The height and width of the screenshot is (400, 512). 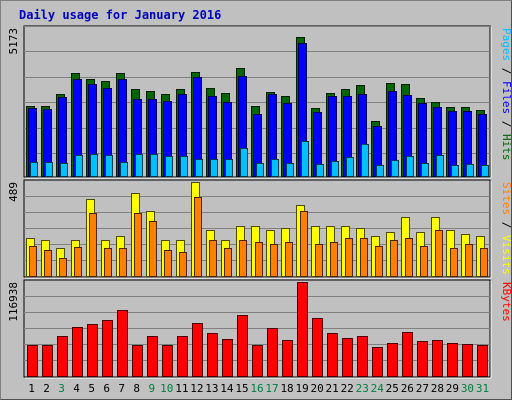 What do you see at coordinates (271, 388) in the screenshot?
I see `day-label: 17` at bounding box center [271, 388].